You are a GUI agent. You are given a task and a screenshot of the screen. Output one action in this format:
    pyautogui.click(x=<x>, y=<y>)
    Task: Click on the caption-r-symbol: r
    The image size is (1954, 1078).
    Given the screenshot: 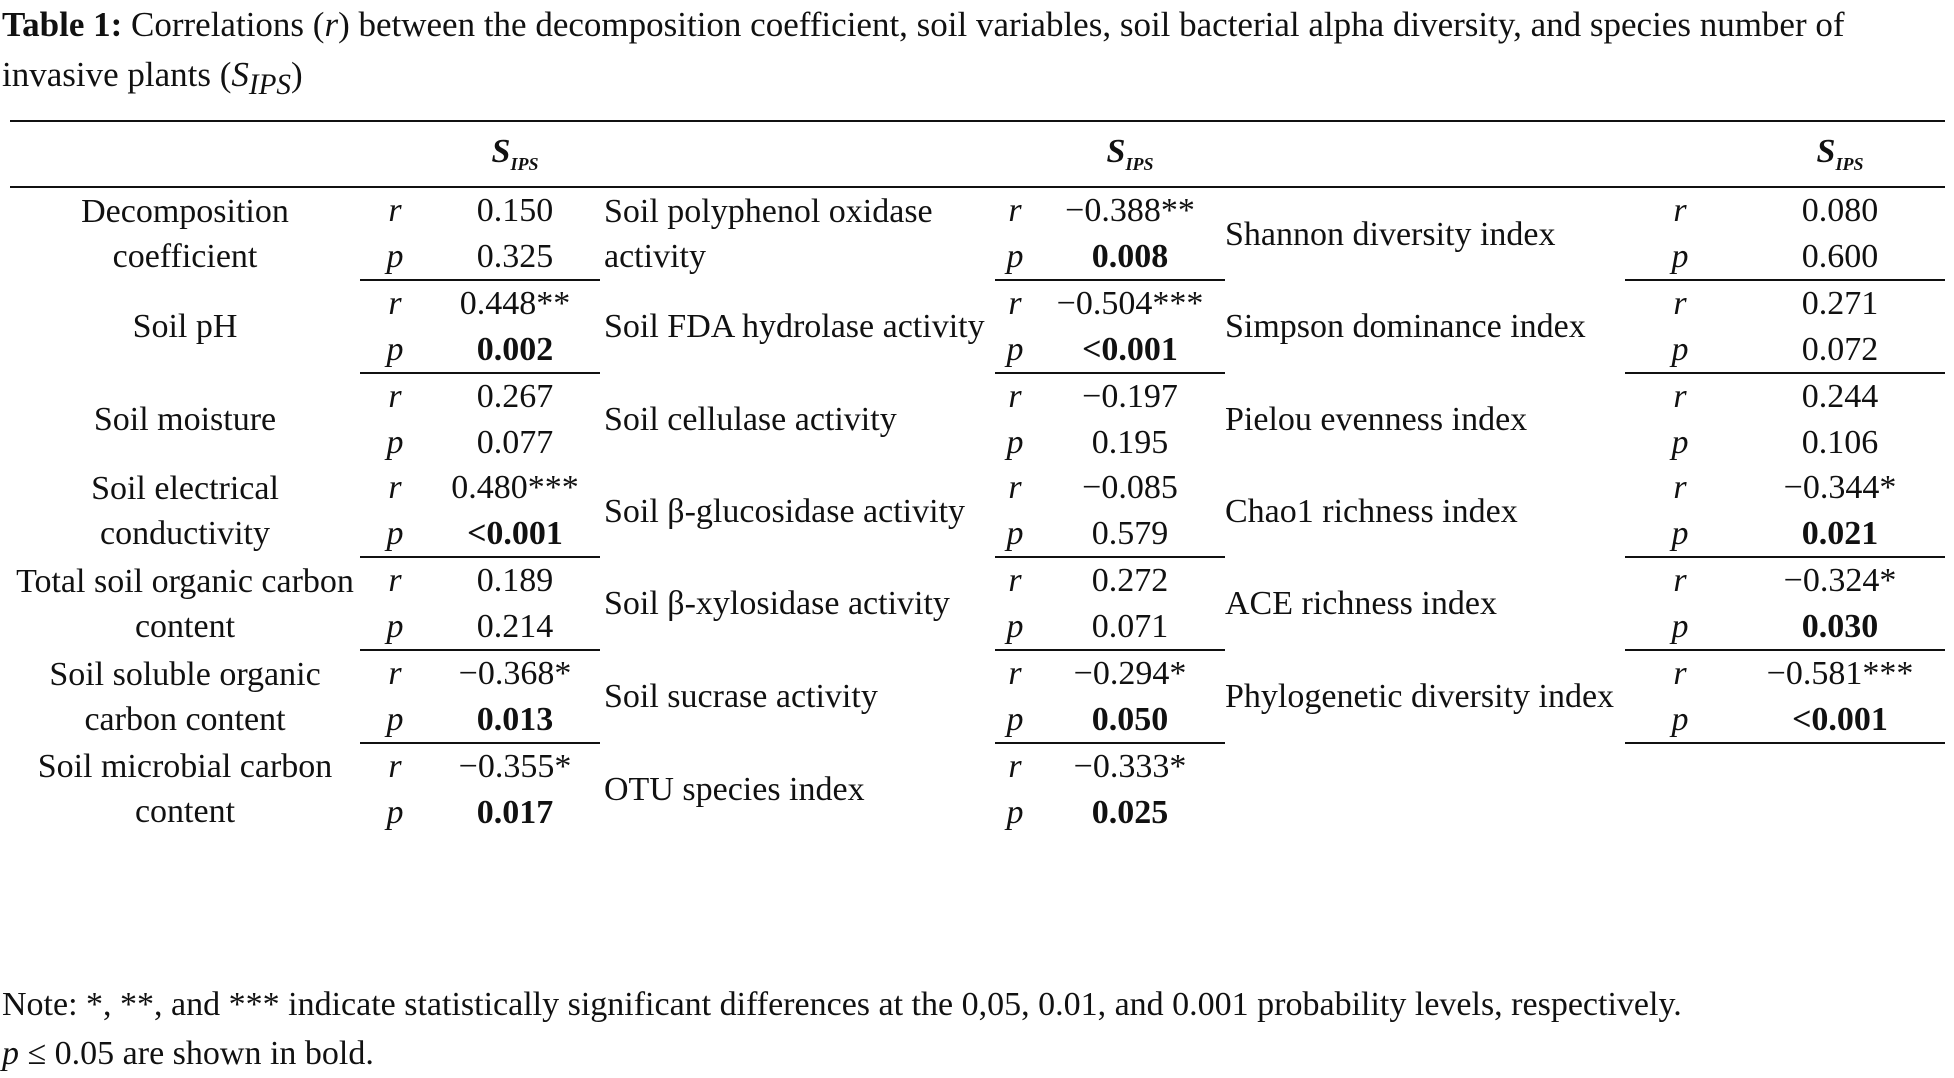 What is the action you would take?
    pyautogui.click(x=331, y=24)
    